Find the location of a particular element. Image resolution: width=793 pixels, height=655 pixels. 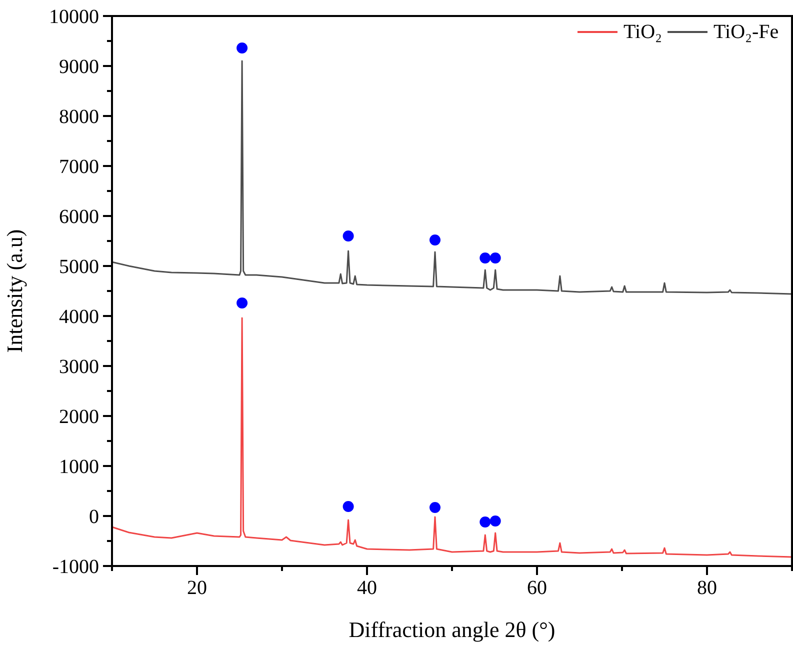

x-tick-label: 20 is located at coordinates (197, 588).